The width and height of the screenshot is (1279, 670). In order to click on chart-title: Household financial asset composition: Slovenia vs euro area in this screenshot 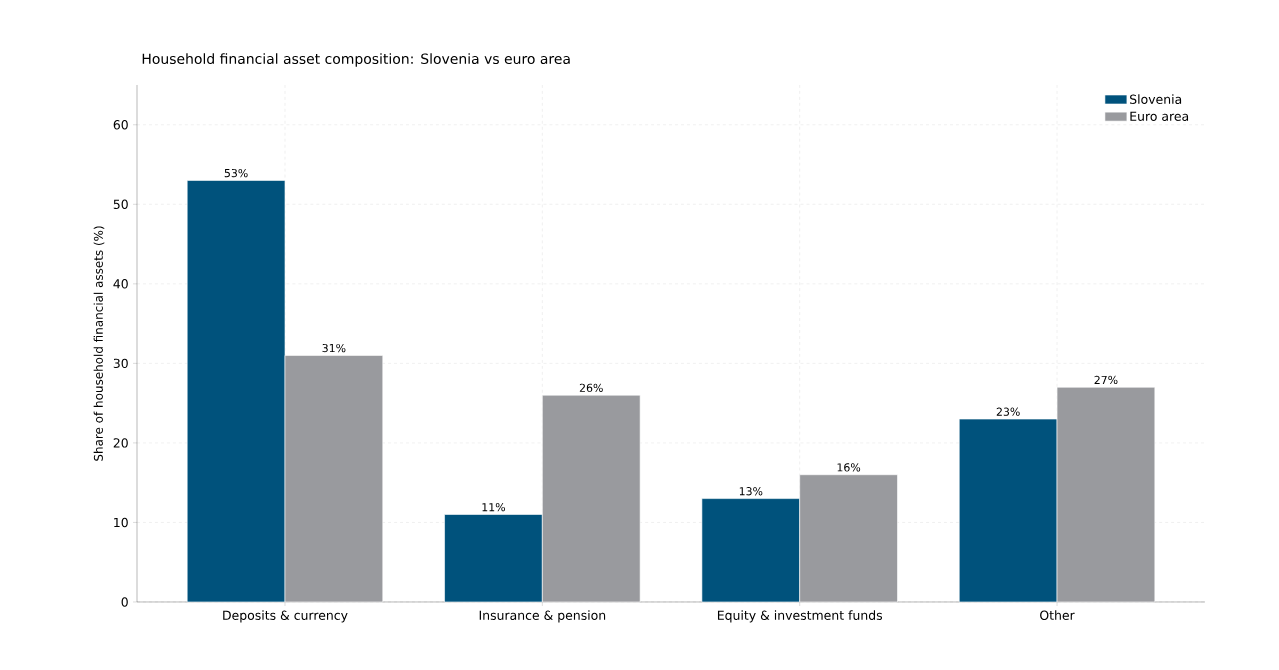, I will do `click(356, 60)`.